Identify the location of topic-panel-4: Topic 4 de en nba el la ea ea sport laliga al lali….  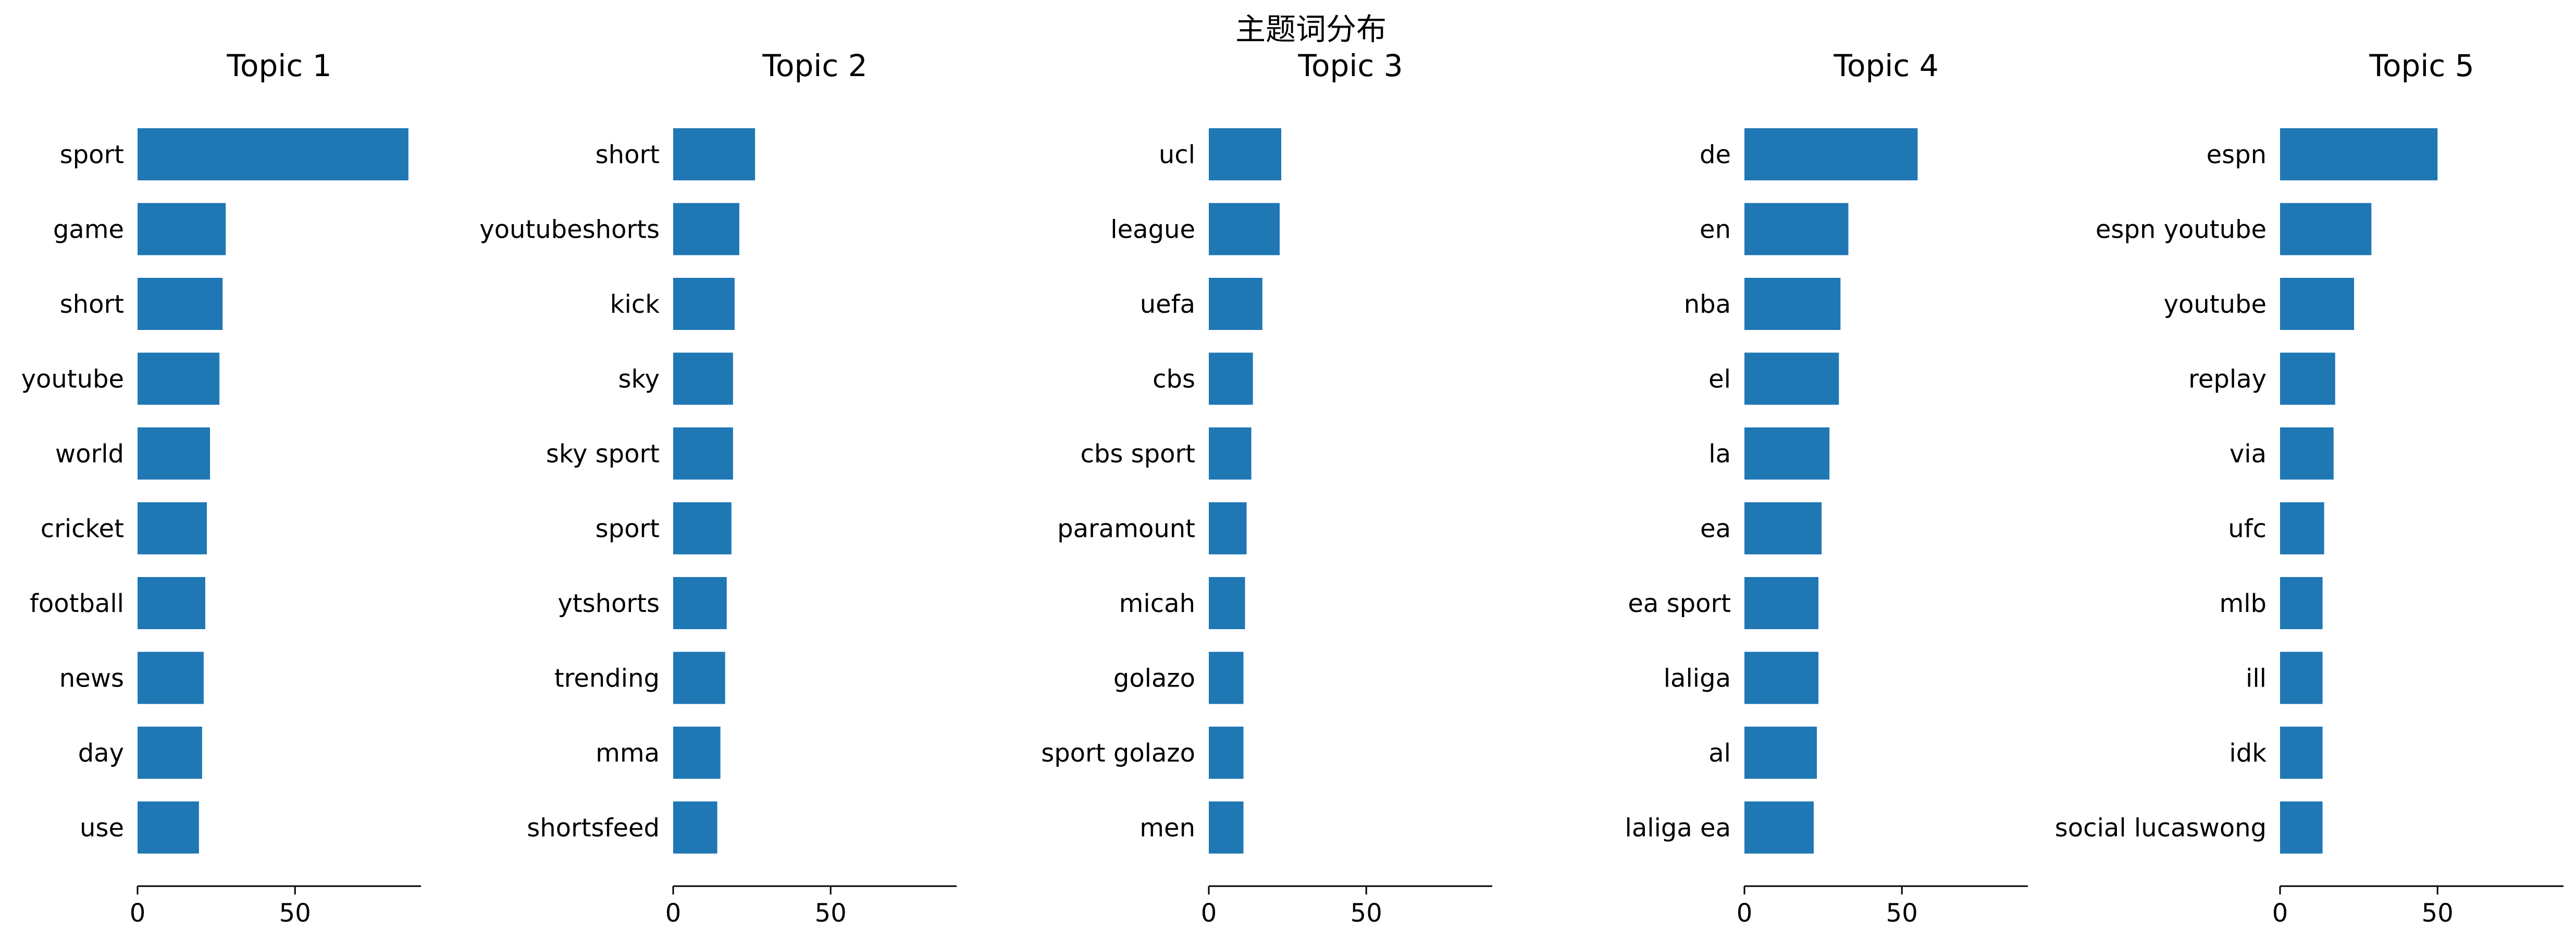
(1827, 488).